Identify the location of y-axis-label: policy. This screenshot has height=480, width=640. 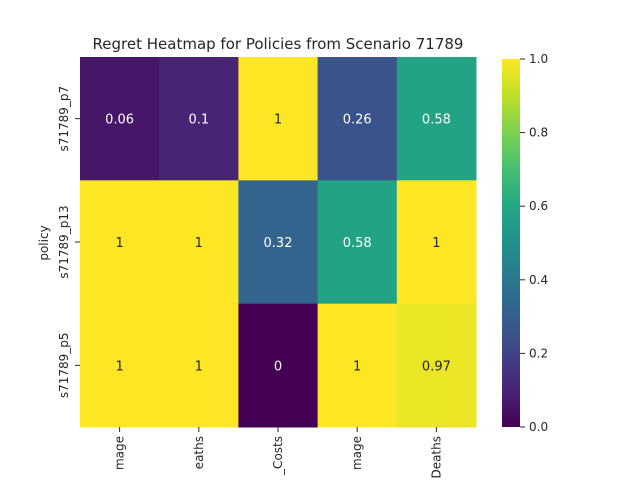
(44, 242).